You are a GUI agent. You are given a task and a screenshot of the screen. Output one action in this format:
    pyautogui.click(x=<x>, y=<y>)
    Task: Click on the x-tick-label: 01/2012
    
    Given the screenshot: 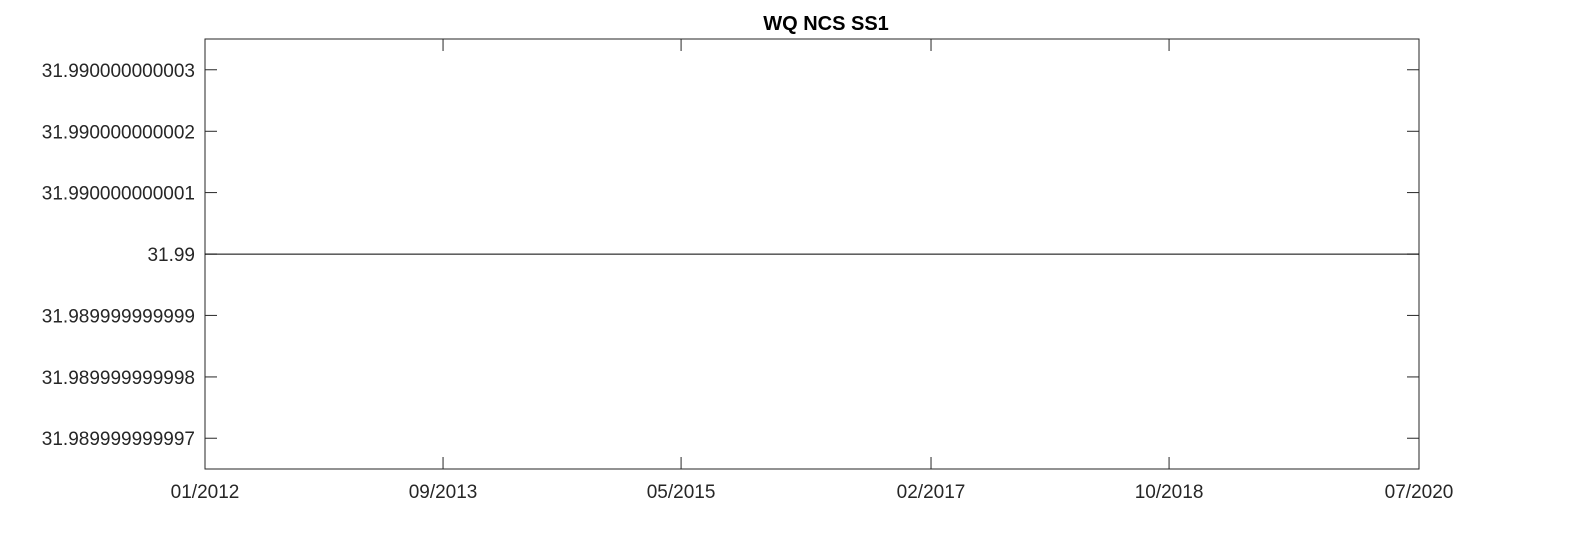 What is the action you would take?
    pyautogui.click(x=205, y=492)
    